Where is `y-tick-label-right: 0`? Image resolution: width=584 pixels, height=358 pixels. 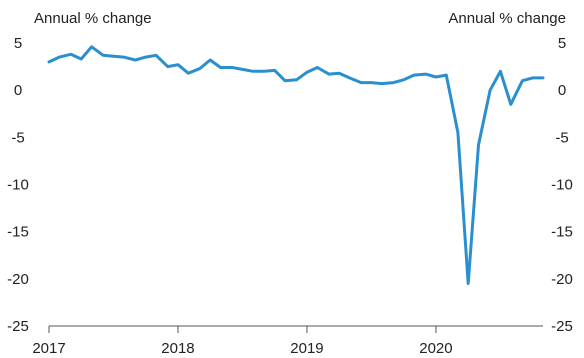
y-tick-label-right: 0 is located at coordinates (562, 90).